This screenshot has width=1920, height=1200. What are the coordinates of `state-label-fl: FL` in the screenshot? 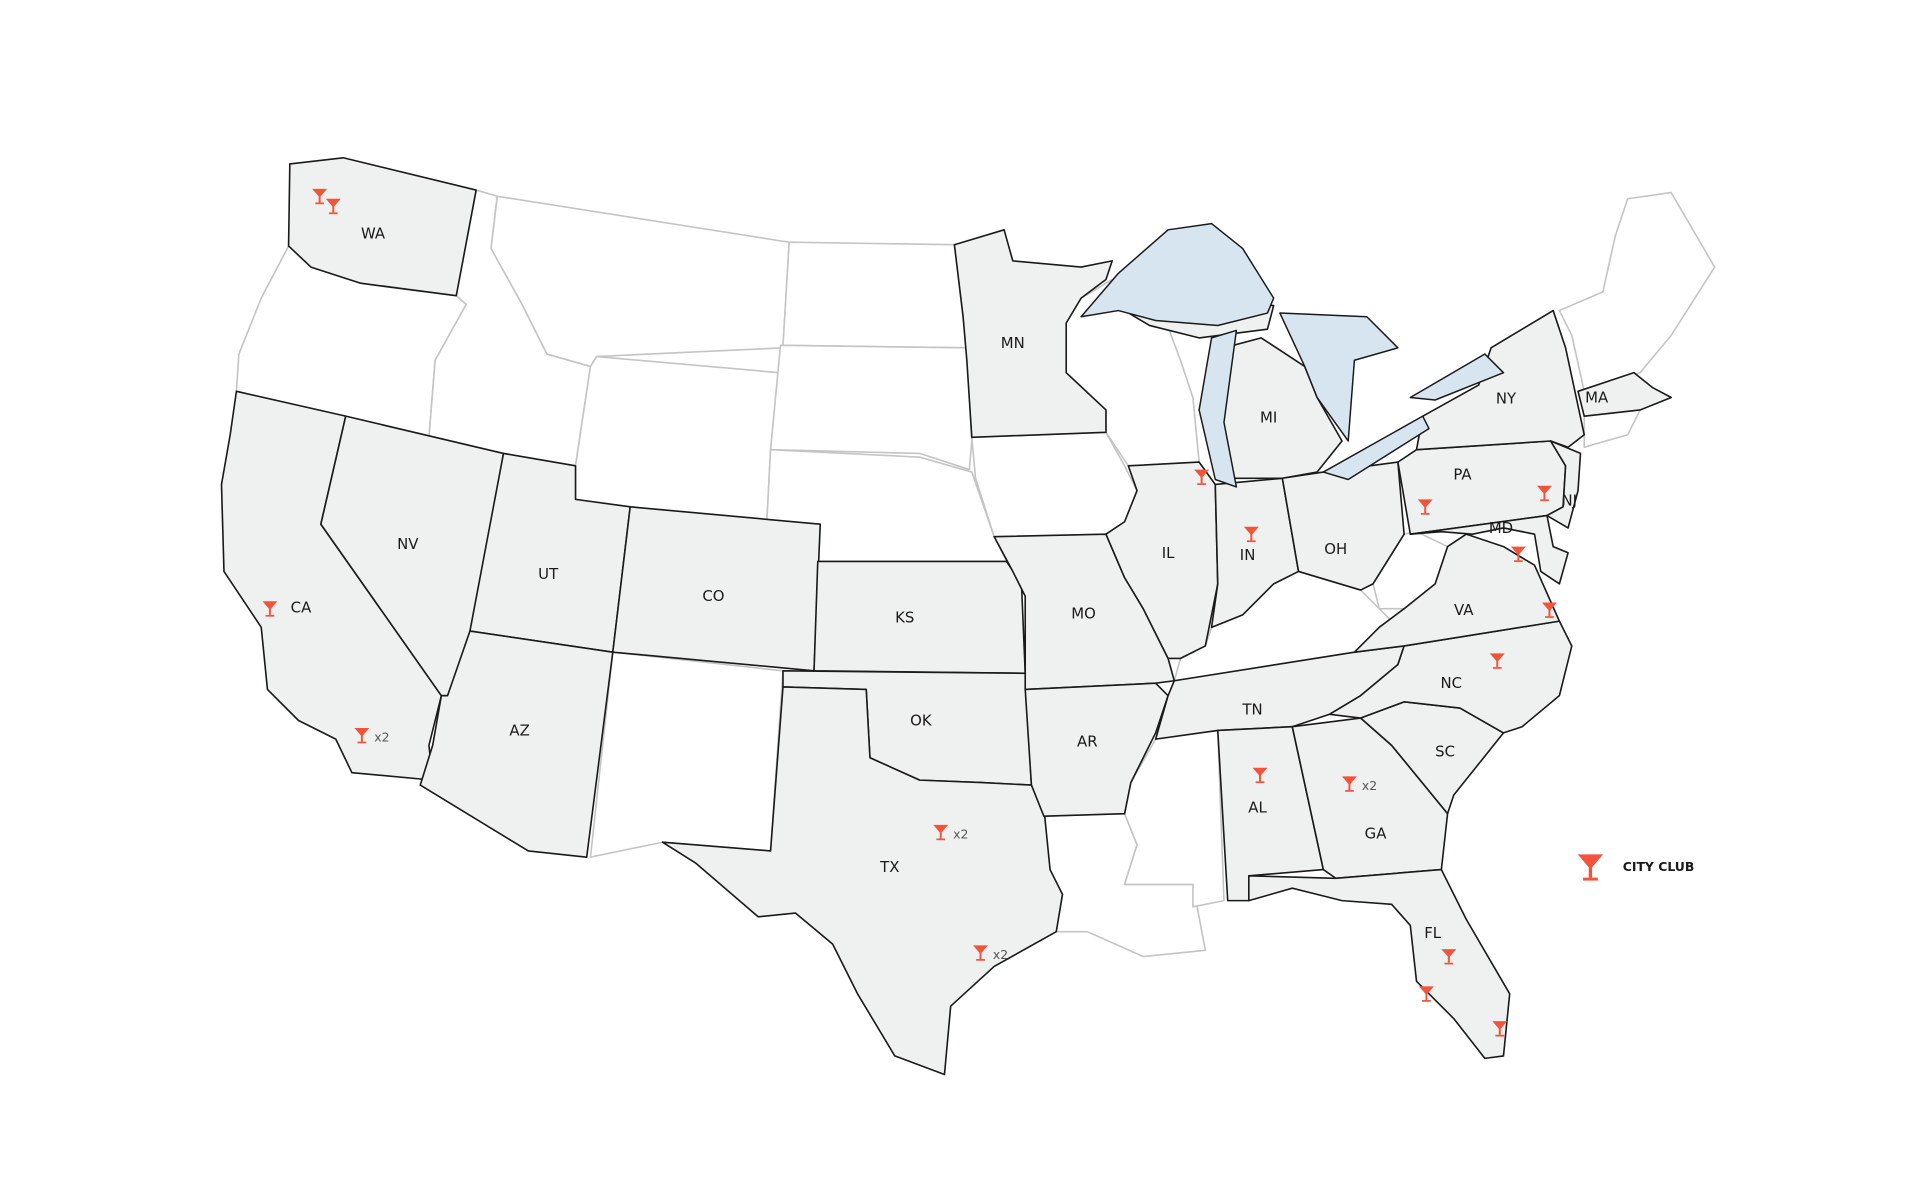 It's located at (1433, 933).